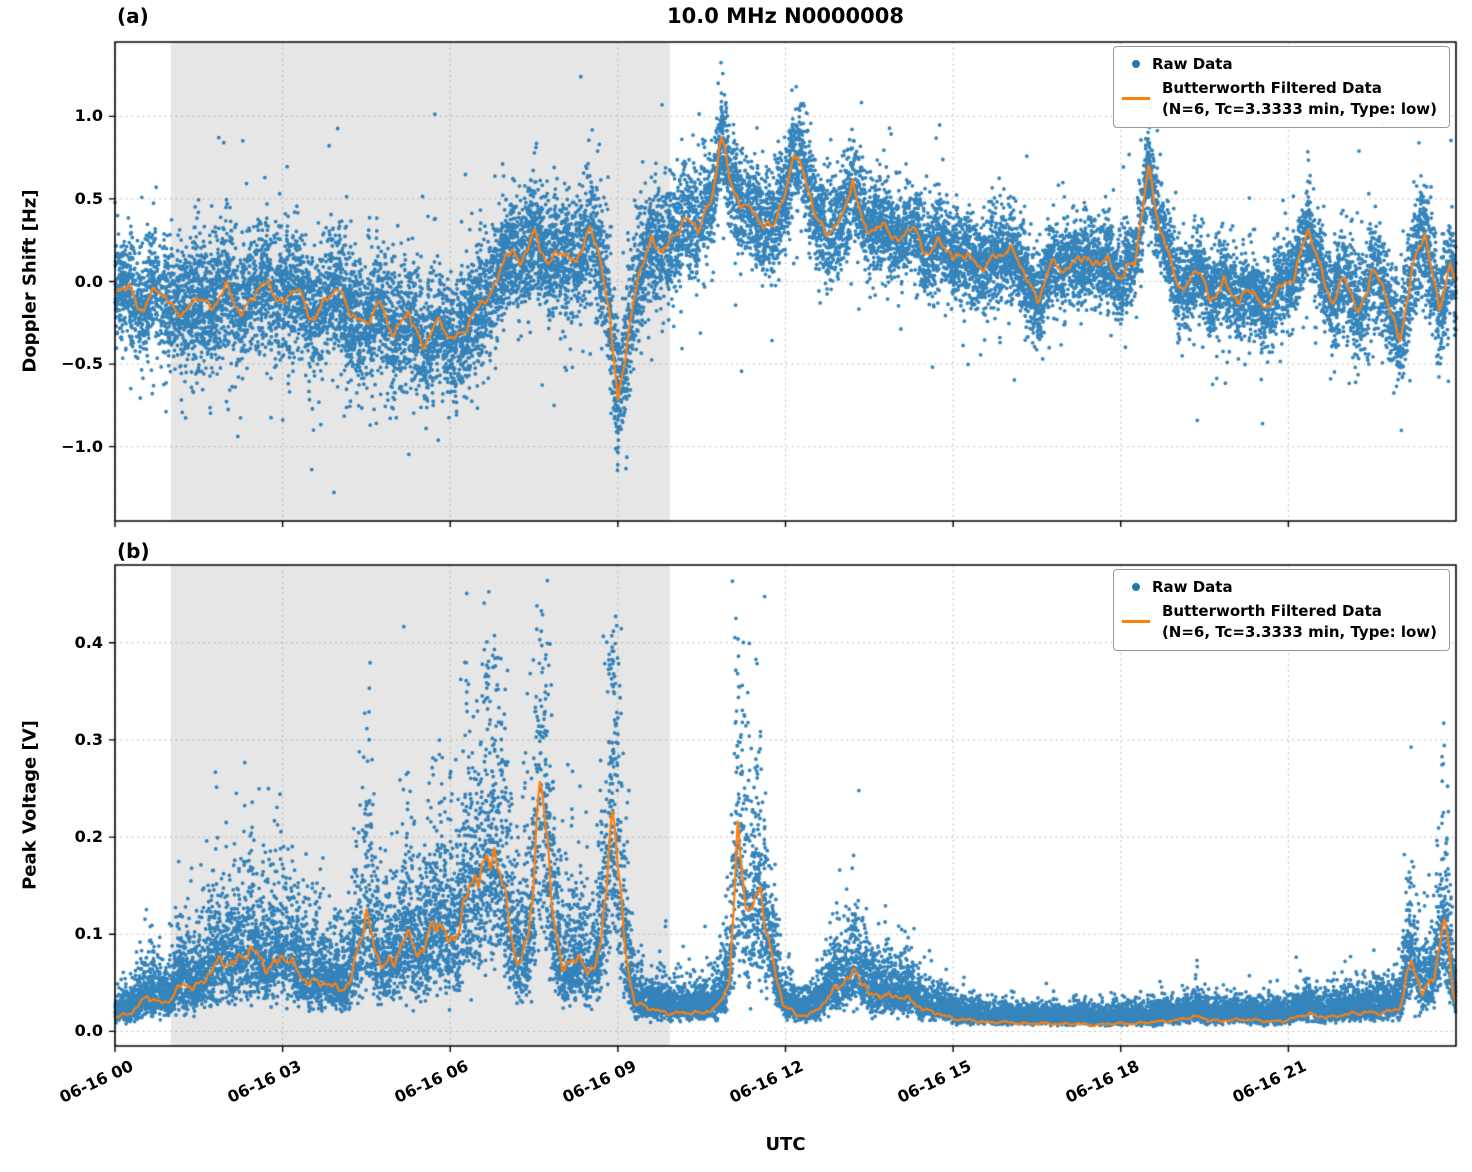 This screenshot has height=1172, width=1472. What do you see at coordinates (30, 281) in the screenshot?
I see `panel-a-ylabel: Doppler Shift [Hz]` at bounding box center [30, 281].